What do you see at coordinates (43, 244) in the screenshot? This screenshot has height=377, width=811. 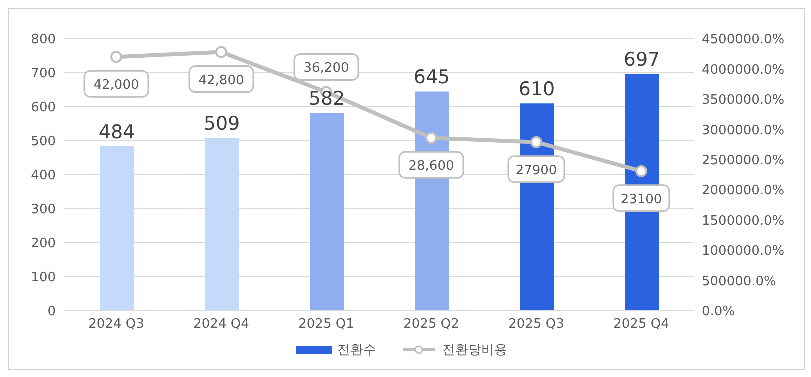 I see `y-tick-label: 200` at bounding box center [43, 244].